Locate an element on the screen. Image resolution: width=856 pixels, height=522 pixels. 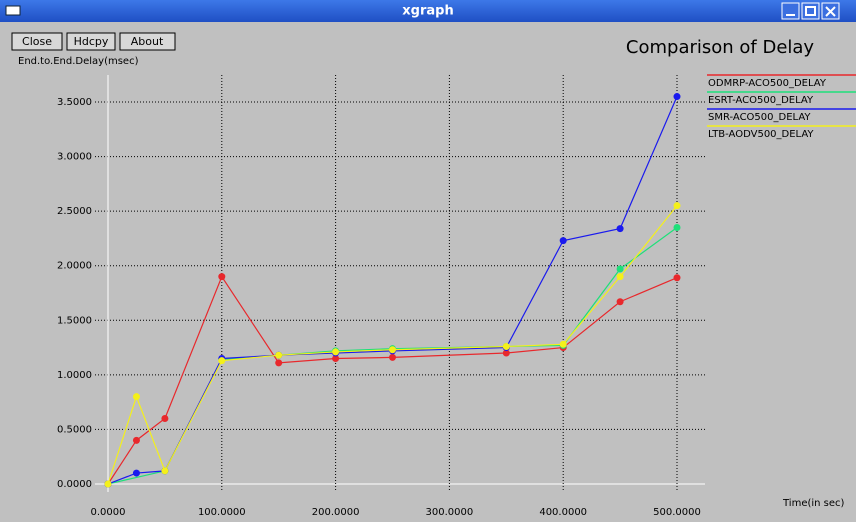
maximize-button is located at coordinates (810, 11).